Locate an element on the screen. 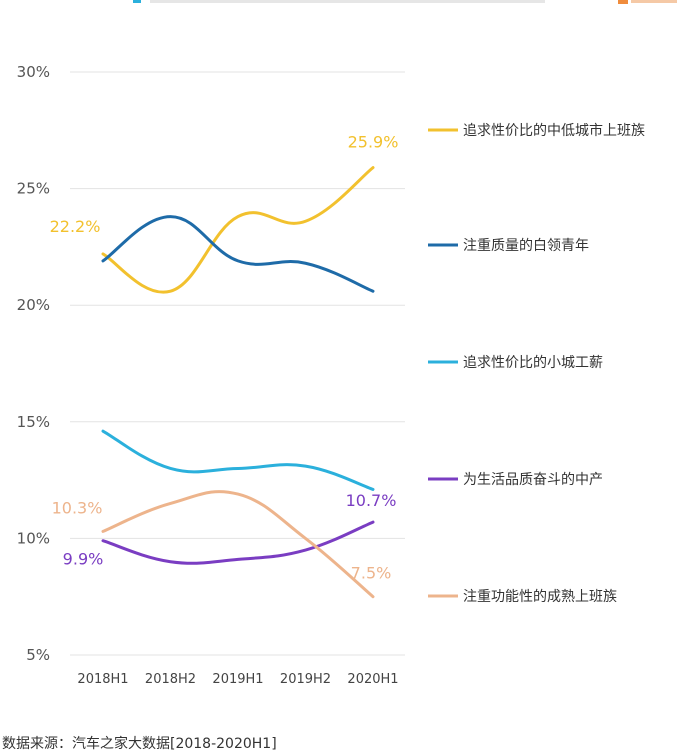  legend-label: 追求性价比的中低城市上班族 is located at coordinates (554, 130).